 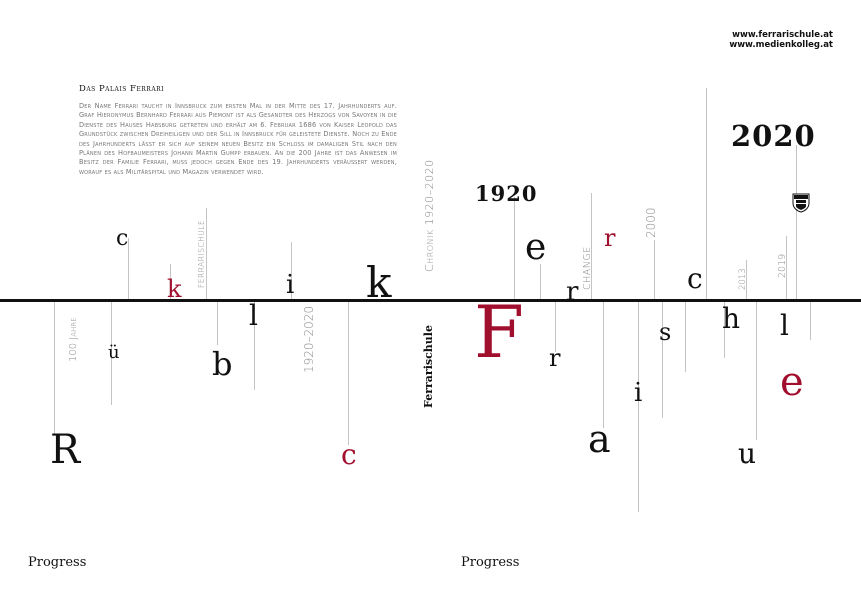 I want to click on label-2000: 2000, so click(x=651, y=222).